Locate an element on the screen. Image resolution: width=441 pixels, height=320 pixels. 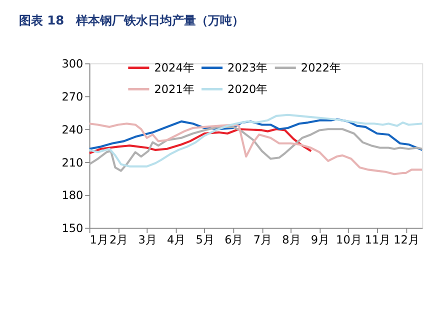
x-tick-label: 1月 is located at coordinates (99, 239).